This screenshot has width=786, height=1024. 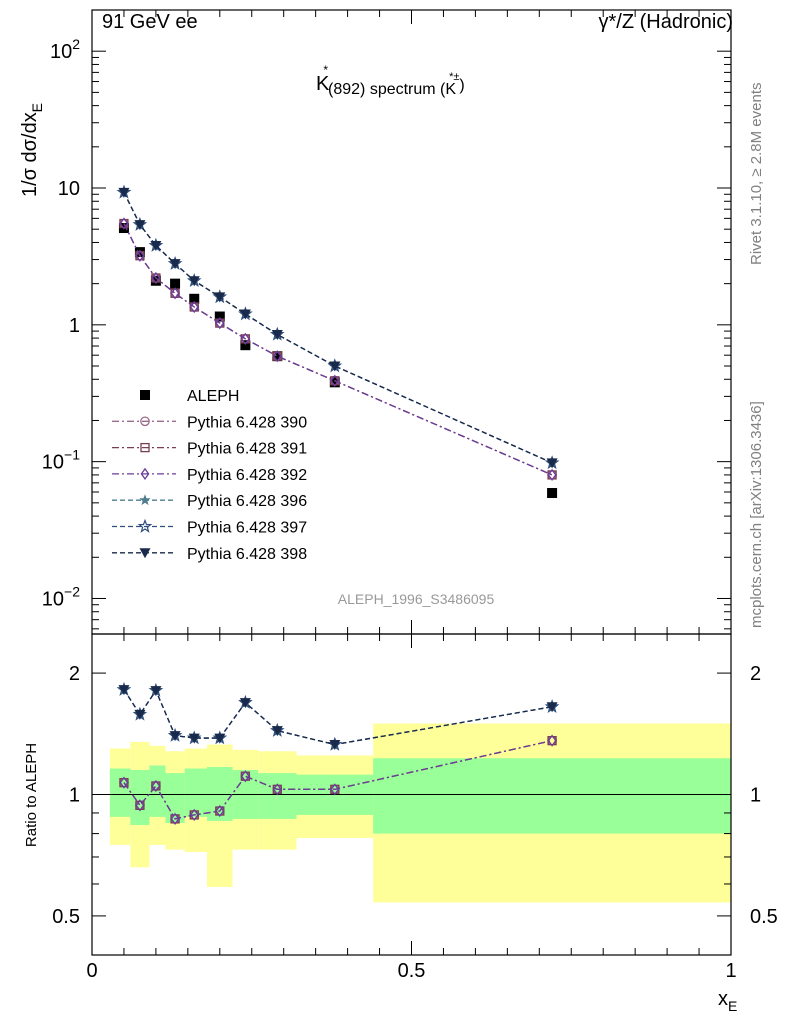 What do you see at coordinates (150, 22) in the screenshot?
I see `header-left: 91 GeV ee` at bounding box center [150, 22].